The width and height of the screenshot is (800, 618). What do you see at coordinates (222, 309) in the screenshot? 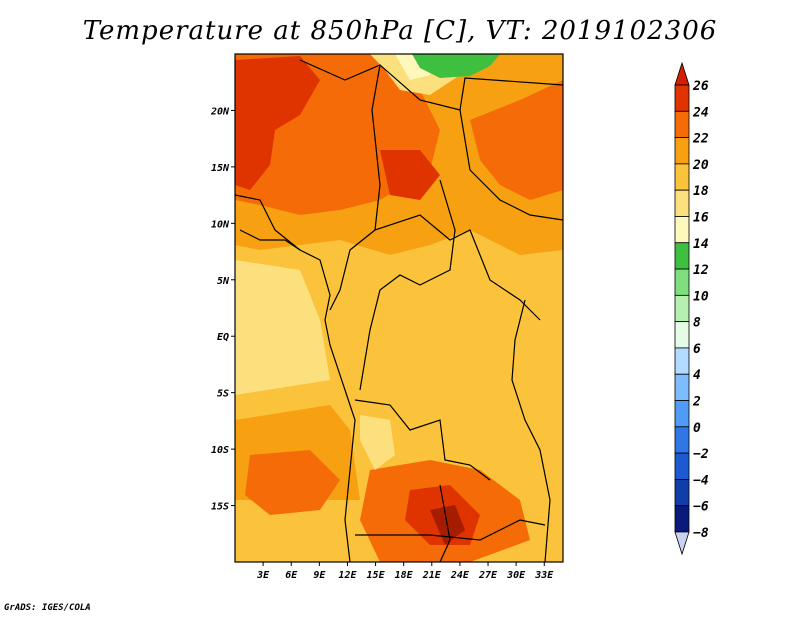
I see `lat-axis: 20N 15N 10N 5N EQ 5S 10S 15S` at bounding box center [222, 309].